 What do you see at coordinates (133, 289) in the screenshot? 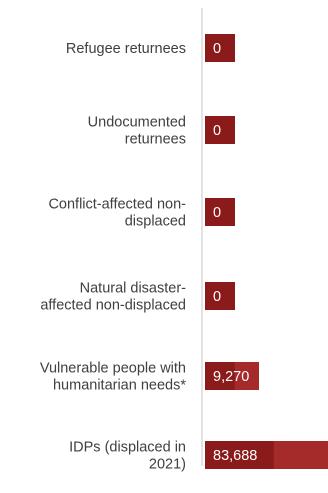
I see `category-label-line: Natural disaster-` at bounding box center [133, 289].